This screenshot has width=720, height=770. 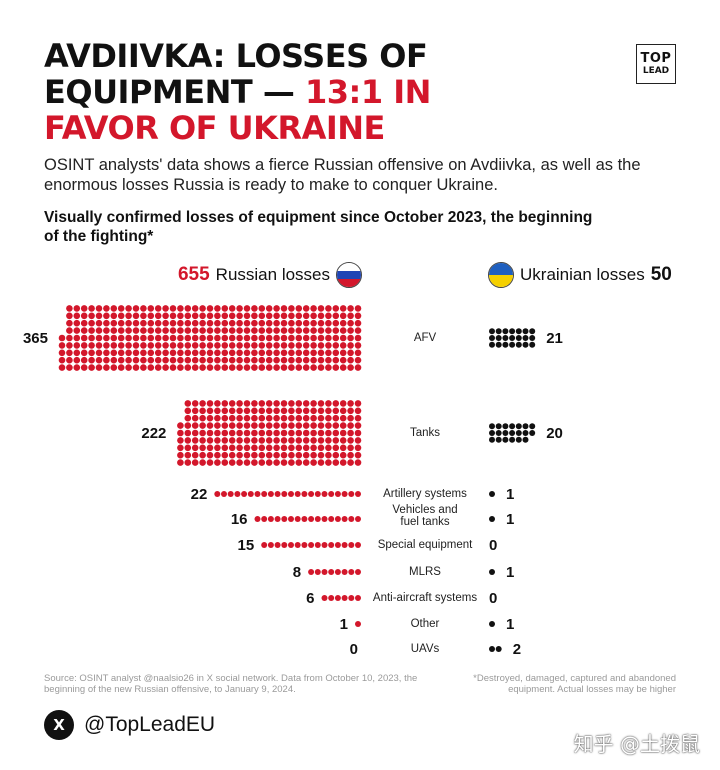 What do you see at coordinates (344, 624) in the screenshot?
I see `russian-value-label: 1` at bounding box center [344, 624].